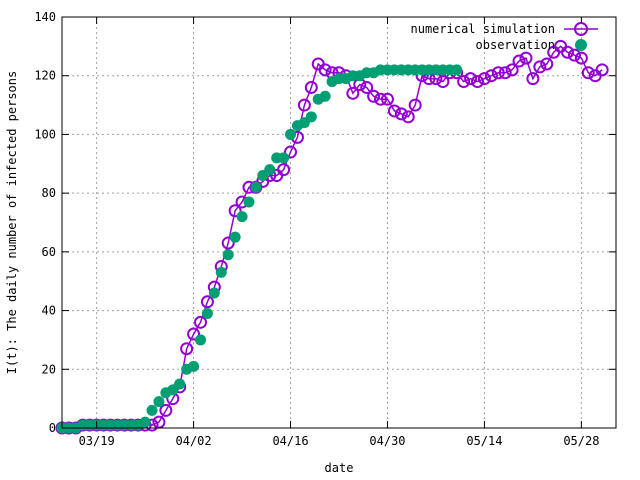 The image size is (640, 480). Describe the element at coordinates (49, 193) in the screenshot. I see `y-tick-label: 80` at that location.